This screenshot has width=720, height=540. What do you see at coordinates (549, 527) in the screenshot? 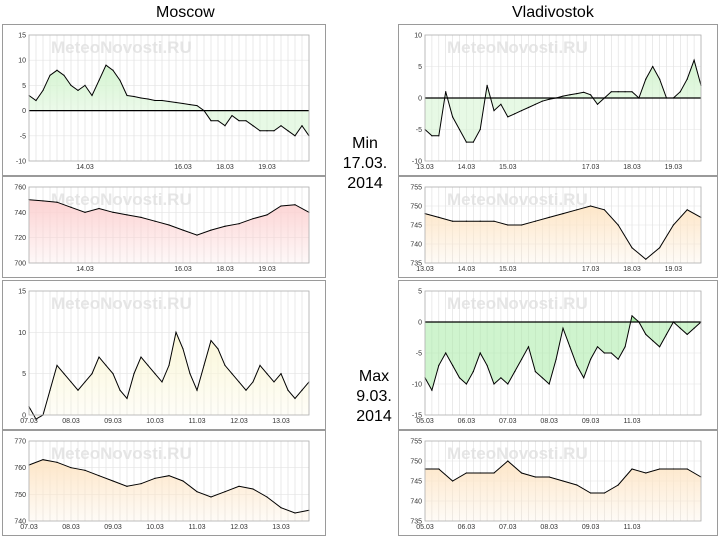
I see `vladivostok-max-pressure-xtick-label: 08.03` at bounding box center [549, 527].